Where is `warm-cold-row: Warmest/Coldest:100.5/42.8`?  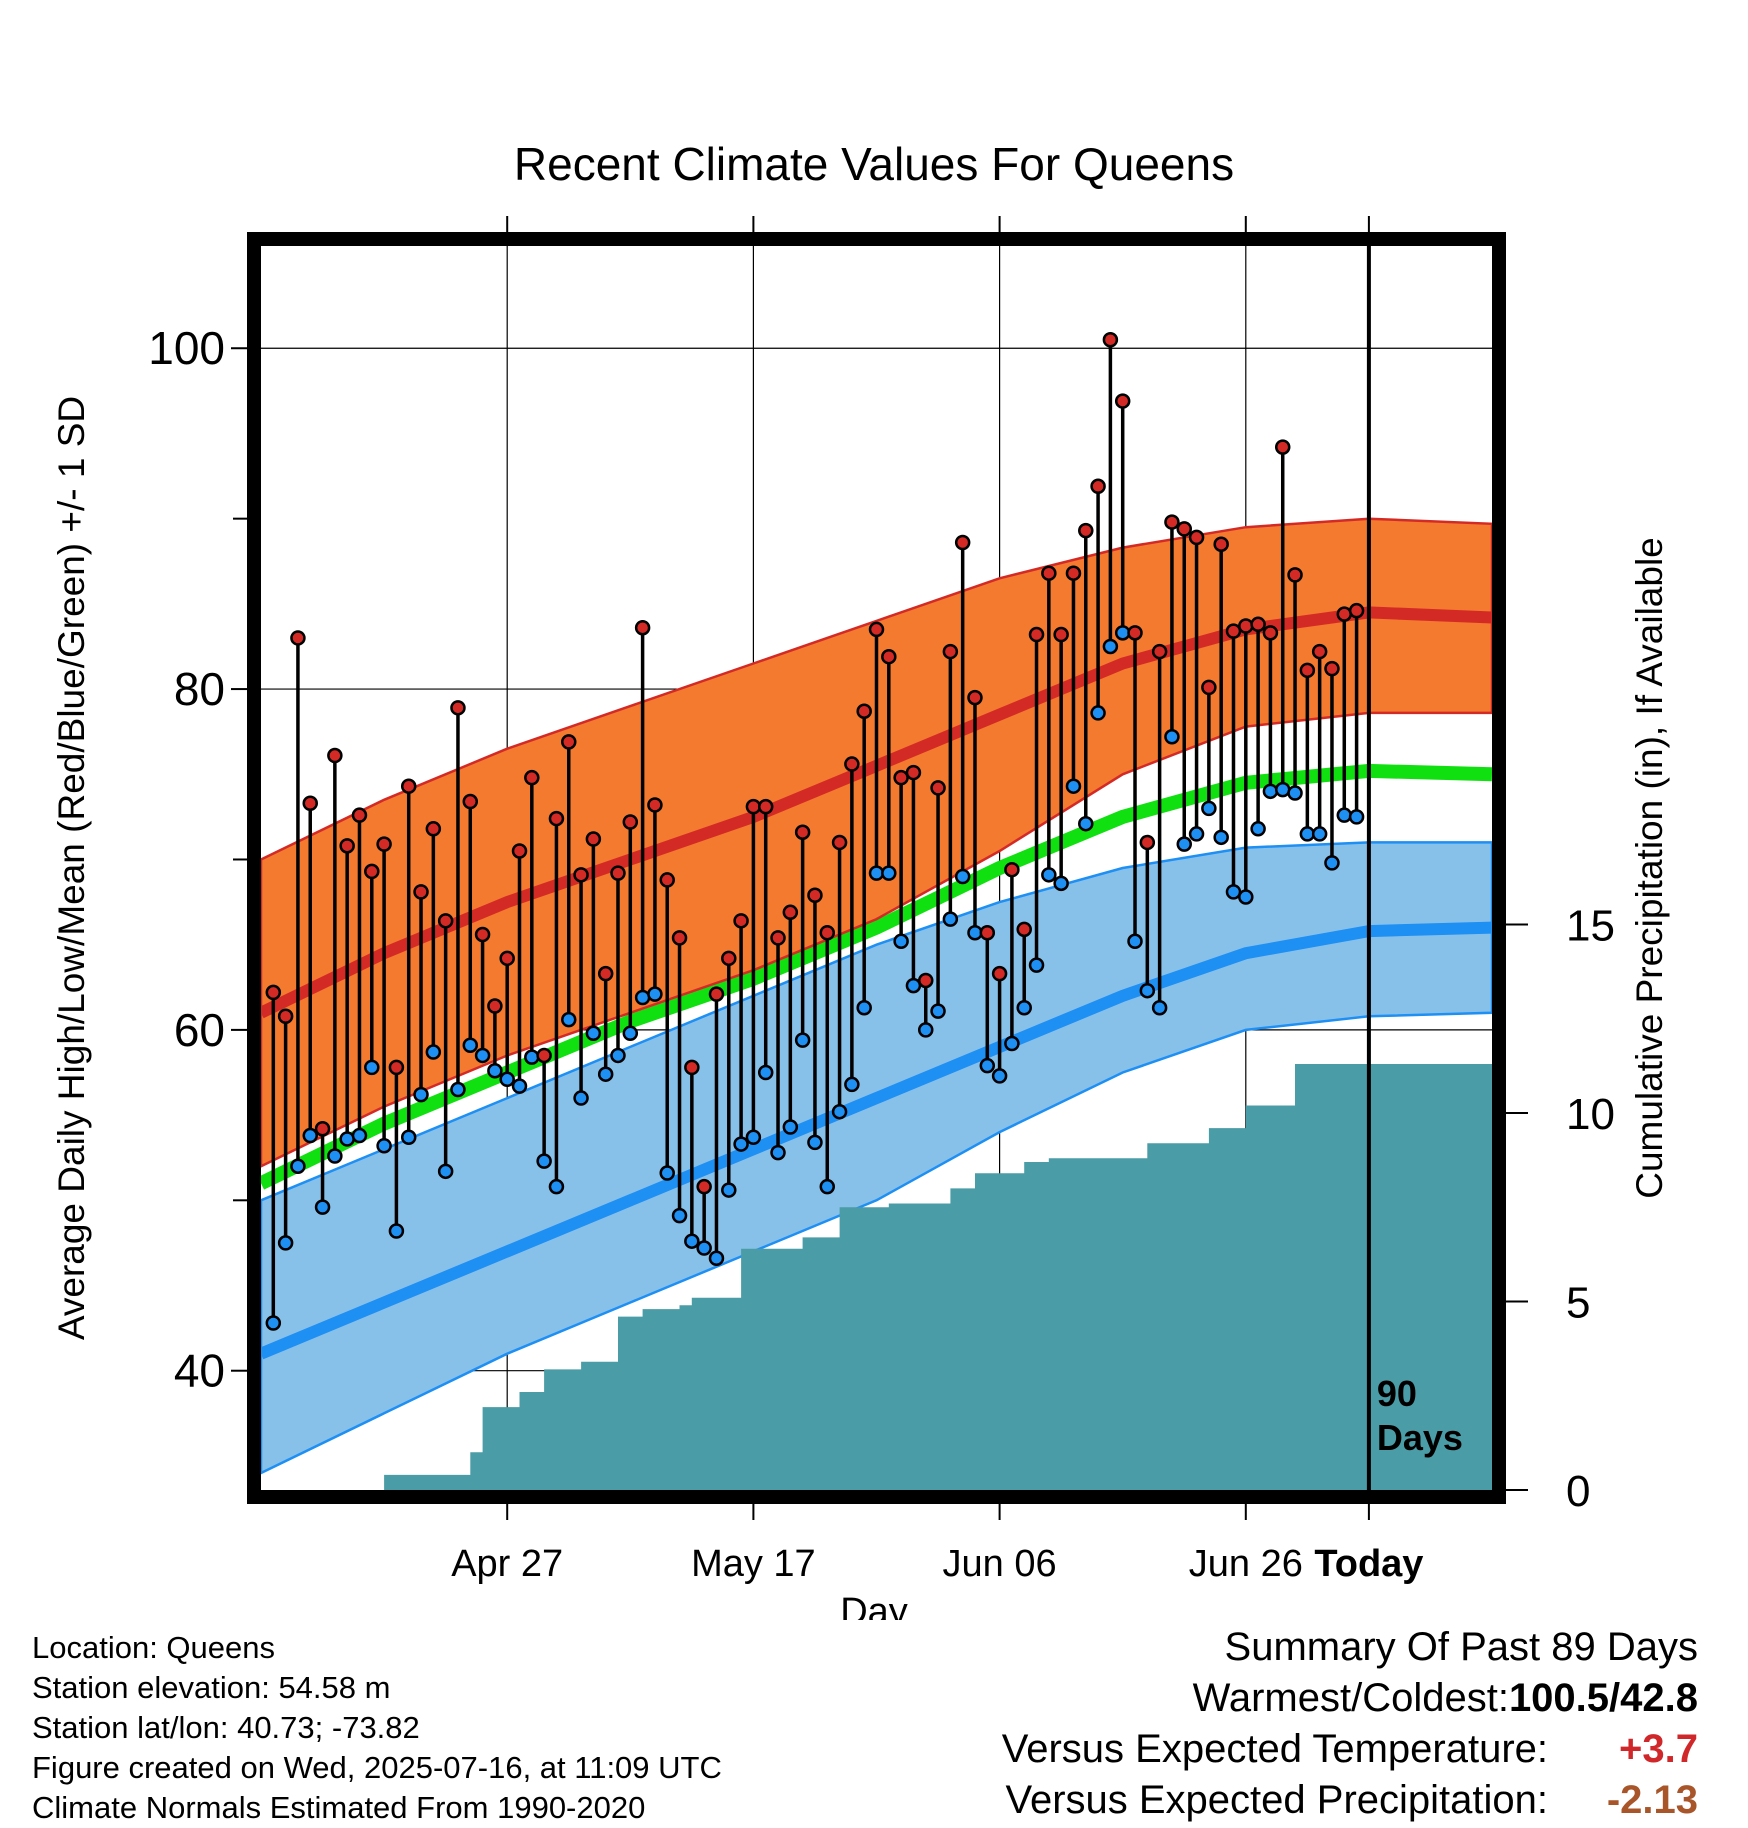
warm-cold-row: Warmest/Coldest:100.5/42.8 is located at coordinates (1350, 1698).